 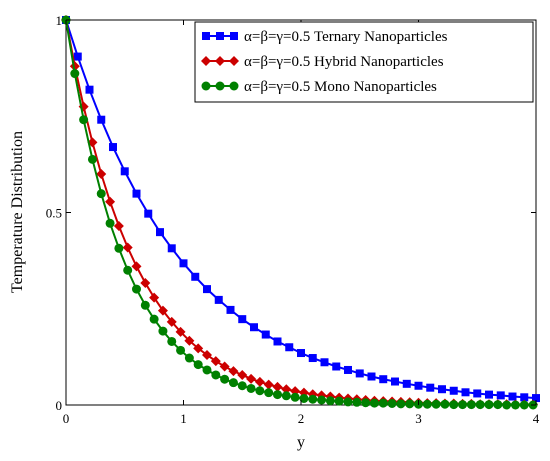 I want to click on y-axis-label: Temperature Distribution, so click(x=17, y=212).